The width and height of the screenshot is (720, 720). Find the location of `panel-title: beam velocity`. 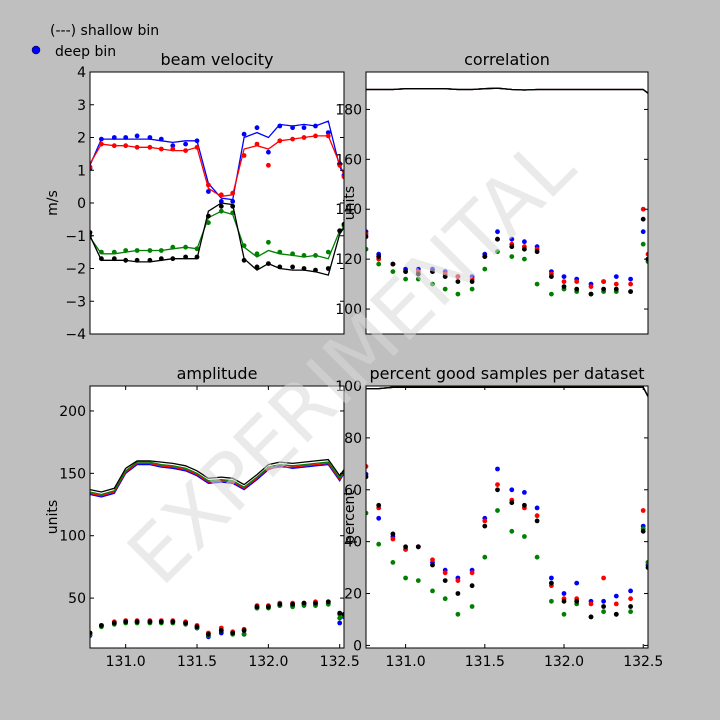

panel-title: beam velocity is located at coordinates (216, 59).